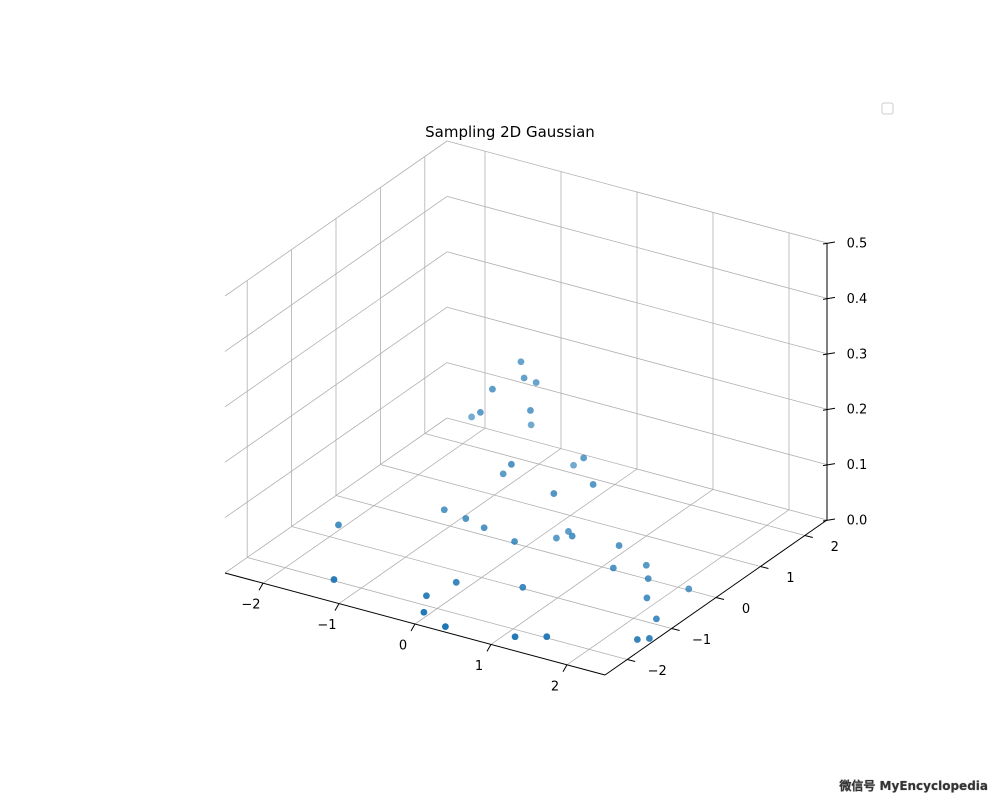  What do you see at coordinates (887, 108) in the screenshot?
I see `legend-box` at bounding box center [887, 108].